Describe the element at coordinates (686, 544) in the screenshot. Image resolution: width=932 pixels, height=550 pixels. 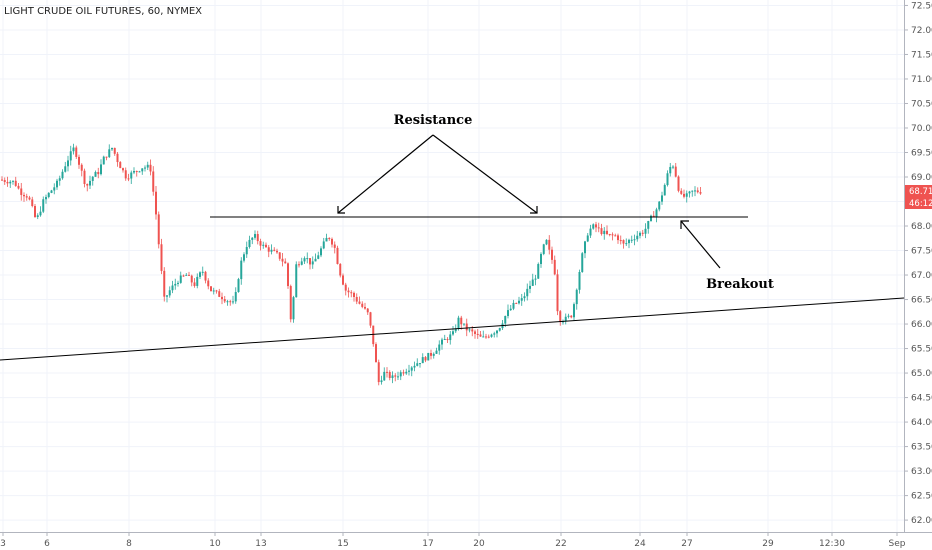
I see `time-tick-label: 27` at that location.